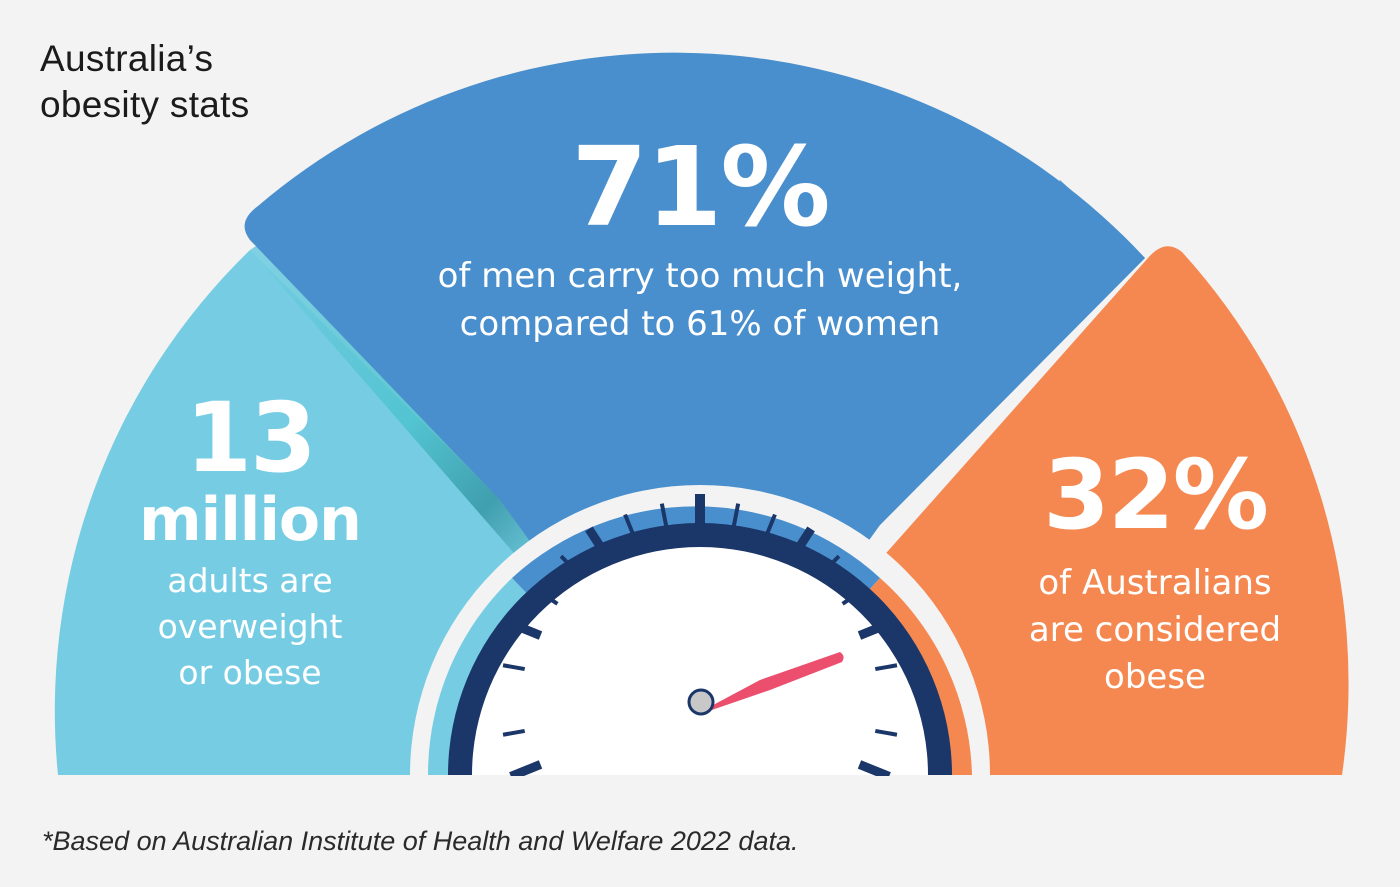 This screenshot has width=1400, height=887. What do you see at coordinates (700, 276) in the screenshot?
I see `top-stat-line-1: of men carry too much weight,` at bounding box center [700, 276].